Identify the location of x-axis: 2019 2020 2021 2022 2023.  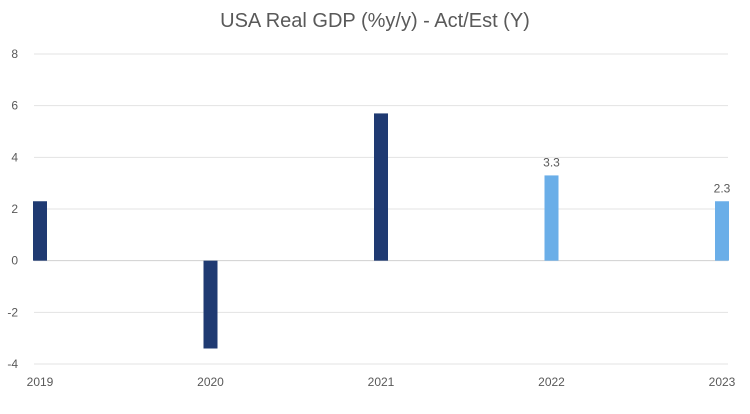
(381, 382).